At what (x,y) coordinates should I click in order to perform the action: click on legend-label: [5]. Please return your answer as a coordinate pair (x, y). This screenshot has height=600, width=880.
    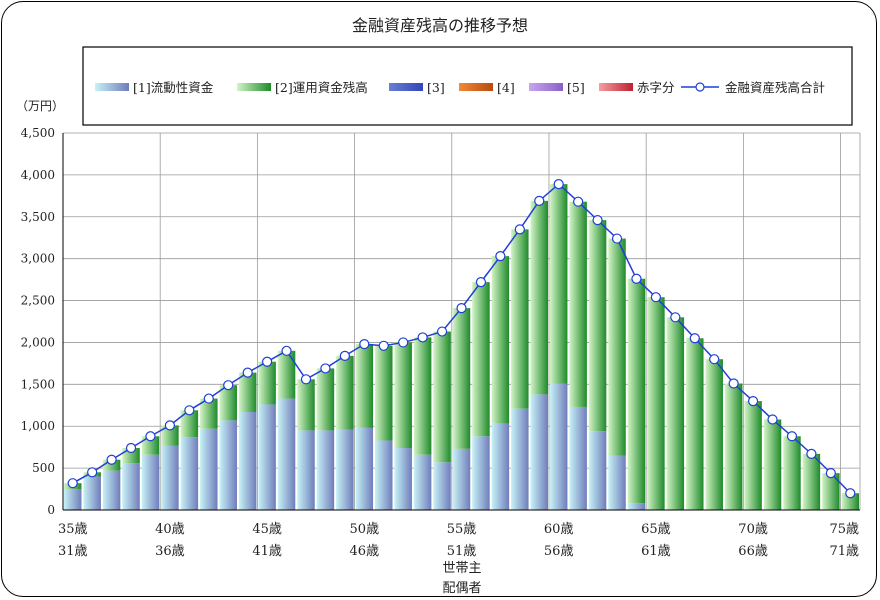
    Looking at the image, I should click on (576, 87).